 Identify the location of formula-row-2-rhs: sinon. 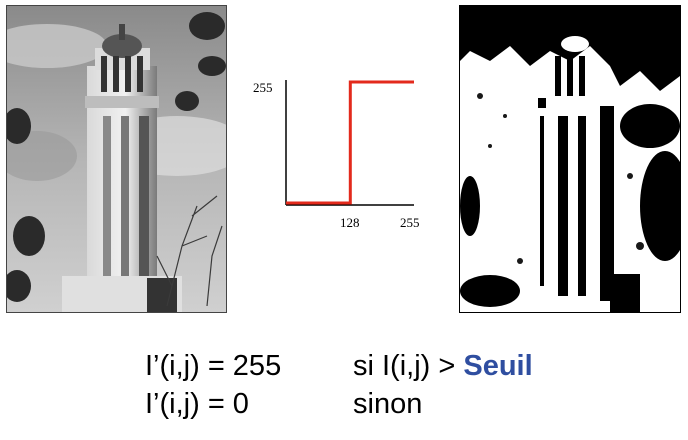
(388, 404).